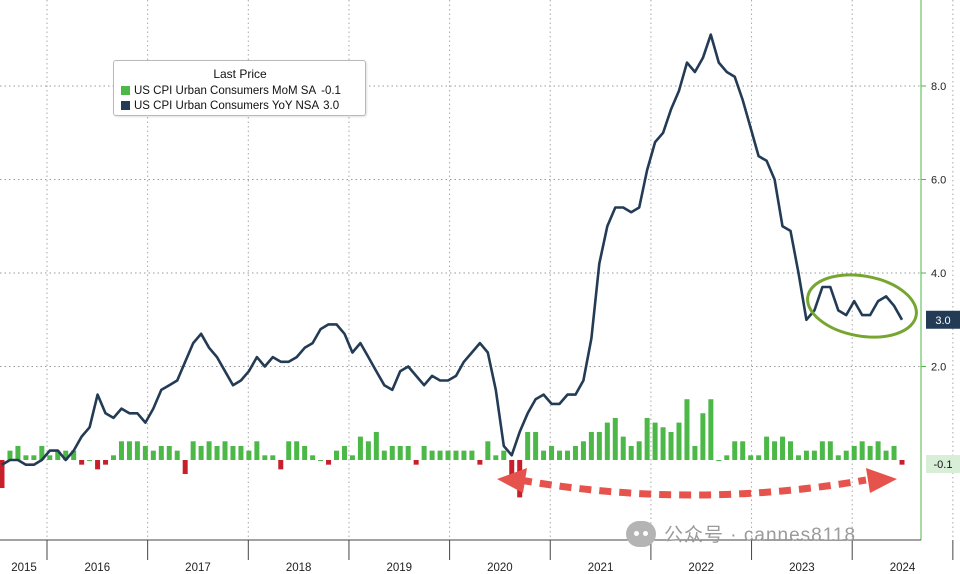  Describe the element at coordinates (225, 90) in the screenshot. I see `legend-label-mom: US CPI Urban Consumers MoM SA` at that location.